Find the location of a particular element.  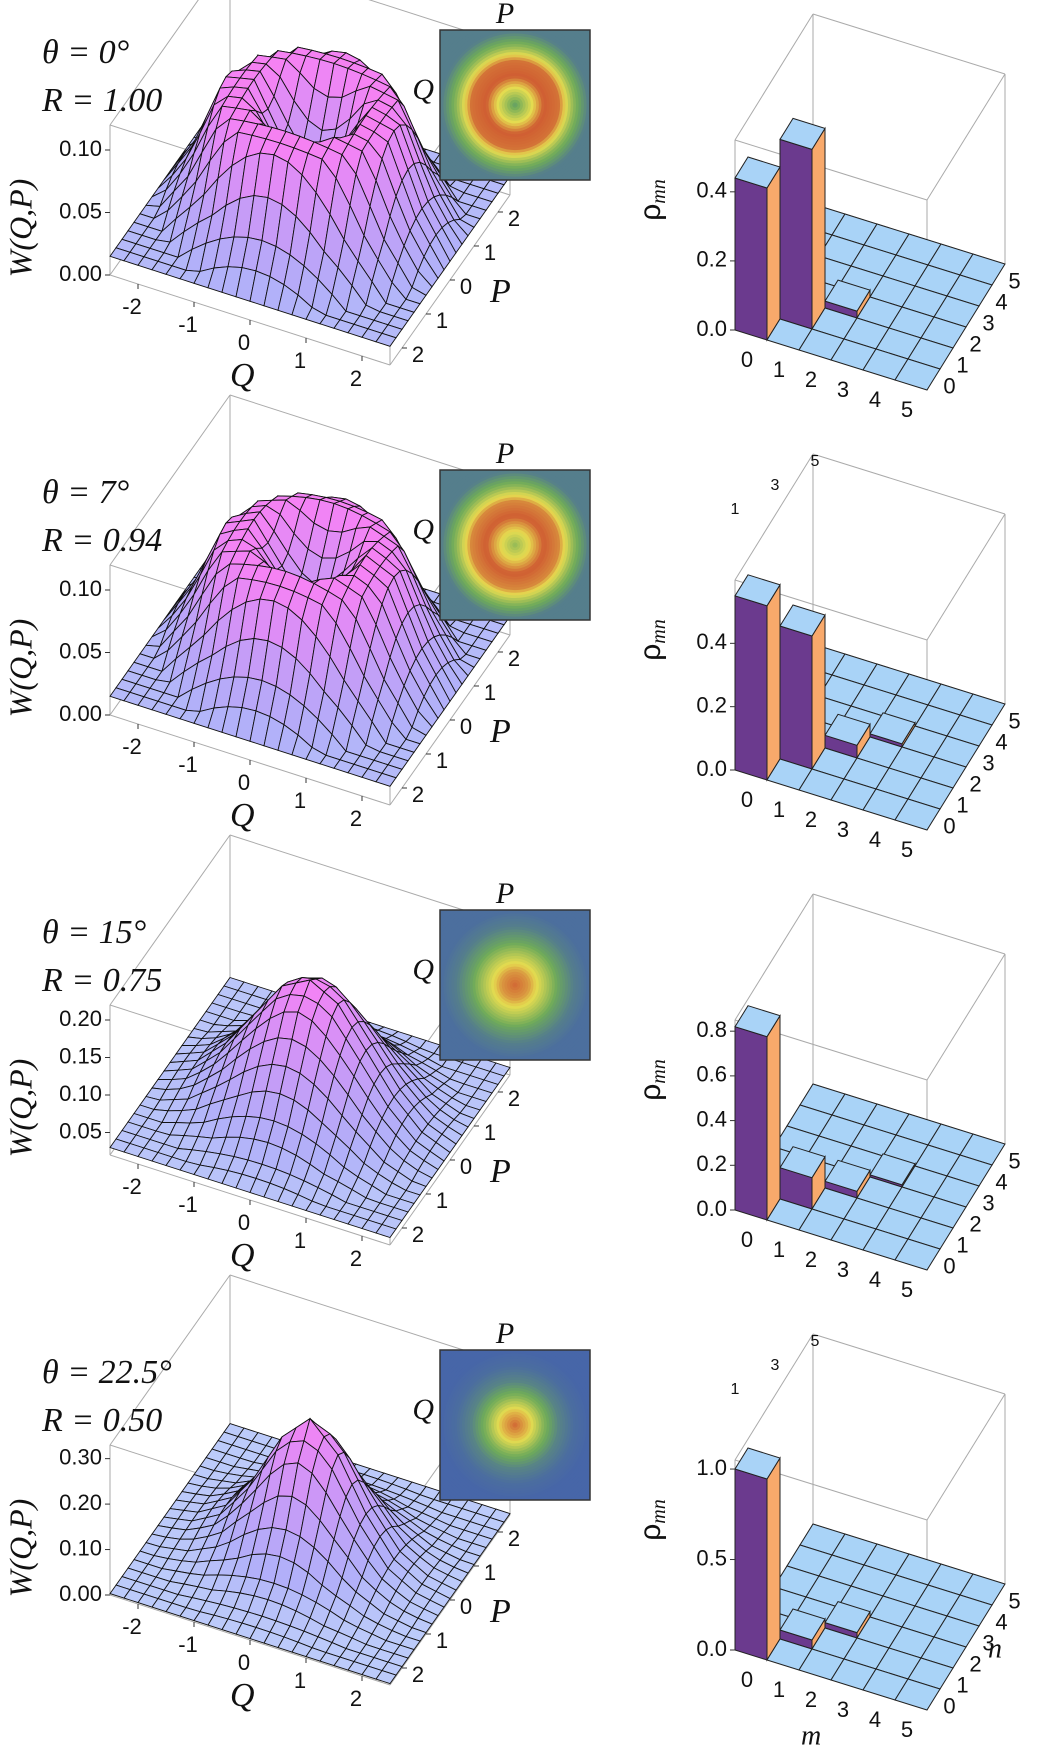

surface-patch is located at coordinates (386, 339).